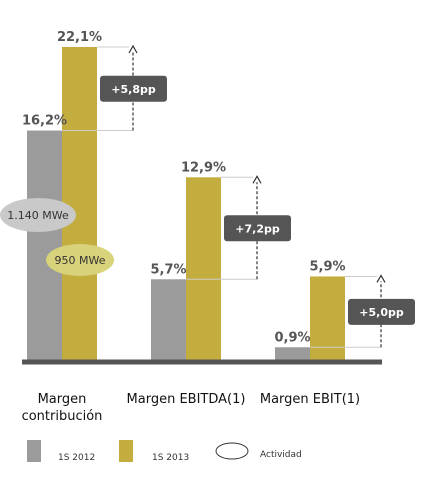 The image size is (431, 479). What do you see at coordinates (310, 399) in the screenshot?
I see `category-label: Margen EBIT(1)` at bounding box center [310, 399].